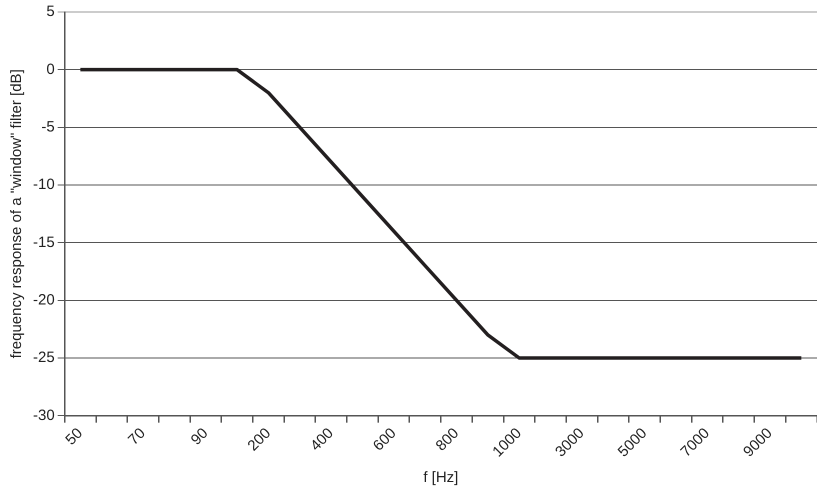  What do you see at coordinates (43, 185) in the screenshot?
I see `y-tick-label: -10` at bounding box center [43, 185].